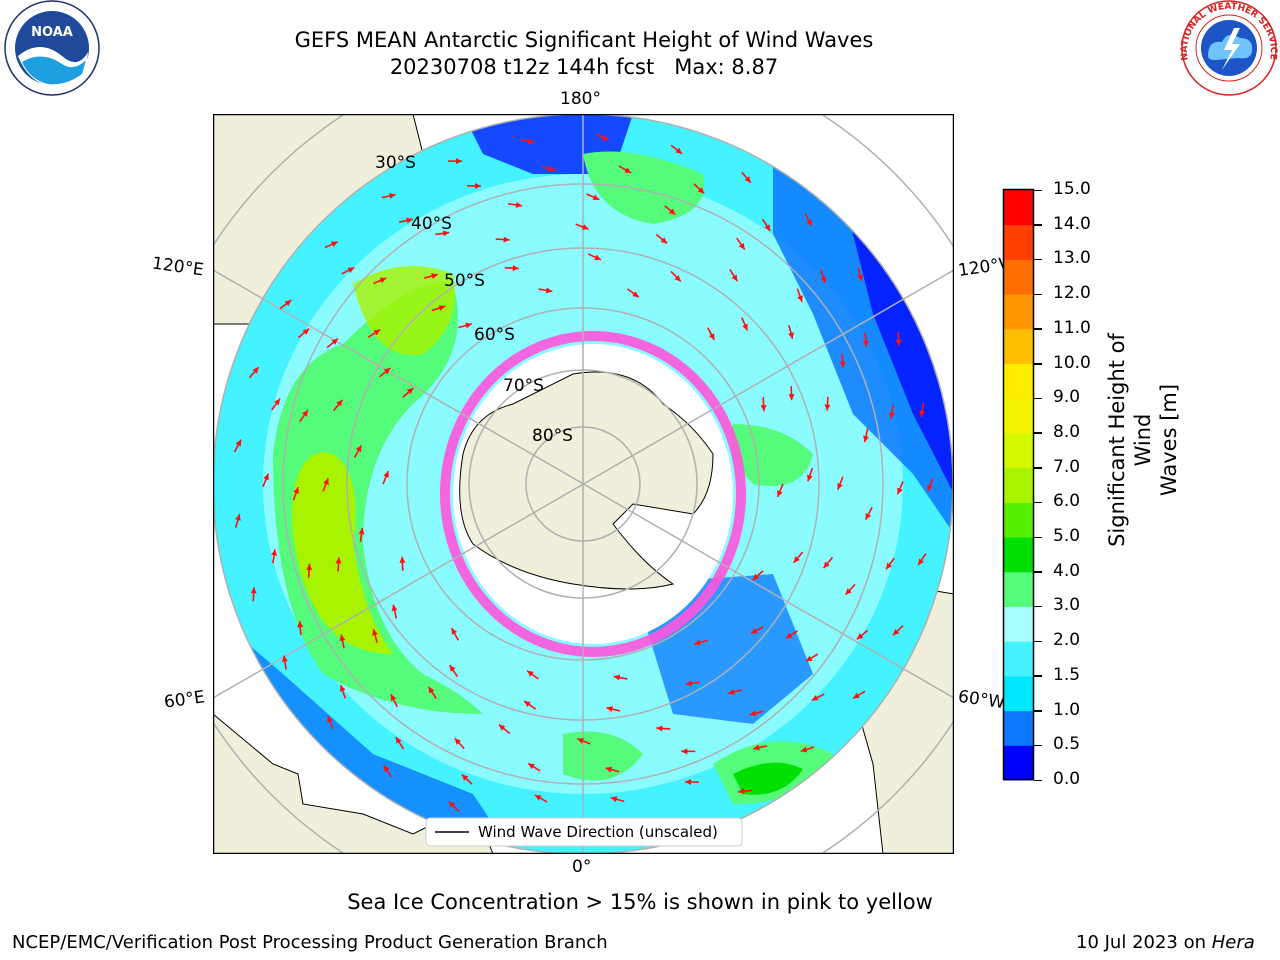 The width and height of the screenshot is (1280, 960). Describe the element at coordinates (1067, 431) in the screenshot. I see `colorbar-tick-label: 8.0` at that location.